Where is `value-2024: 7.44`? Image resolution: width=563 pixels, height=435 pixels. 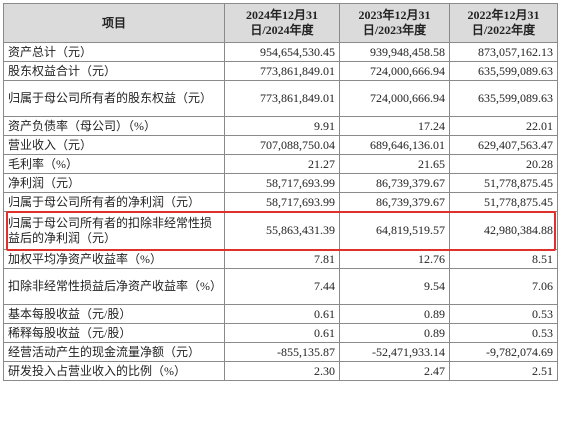 value-2024: 7.44 is located at coordinates (282, 286).